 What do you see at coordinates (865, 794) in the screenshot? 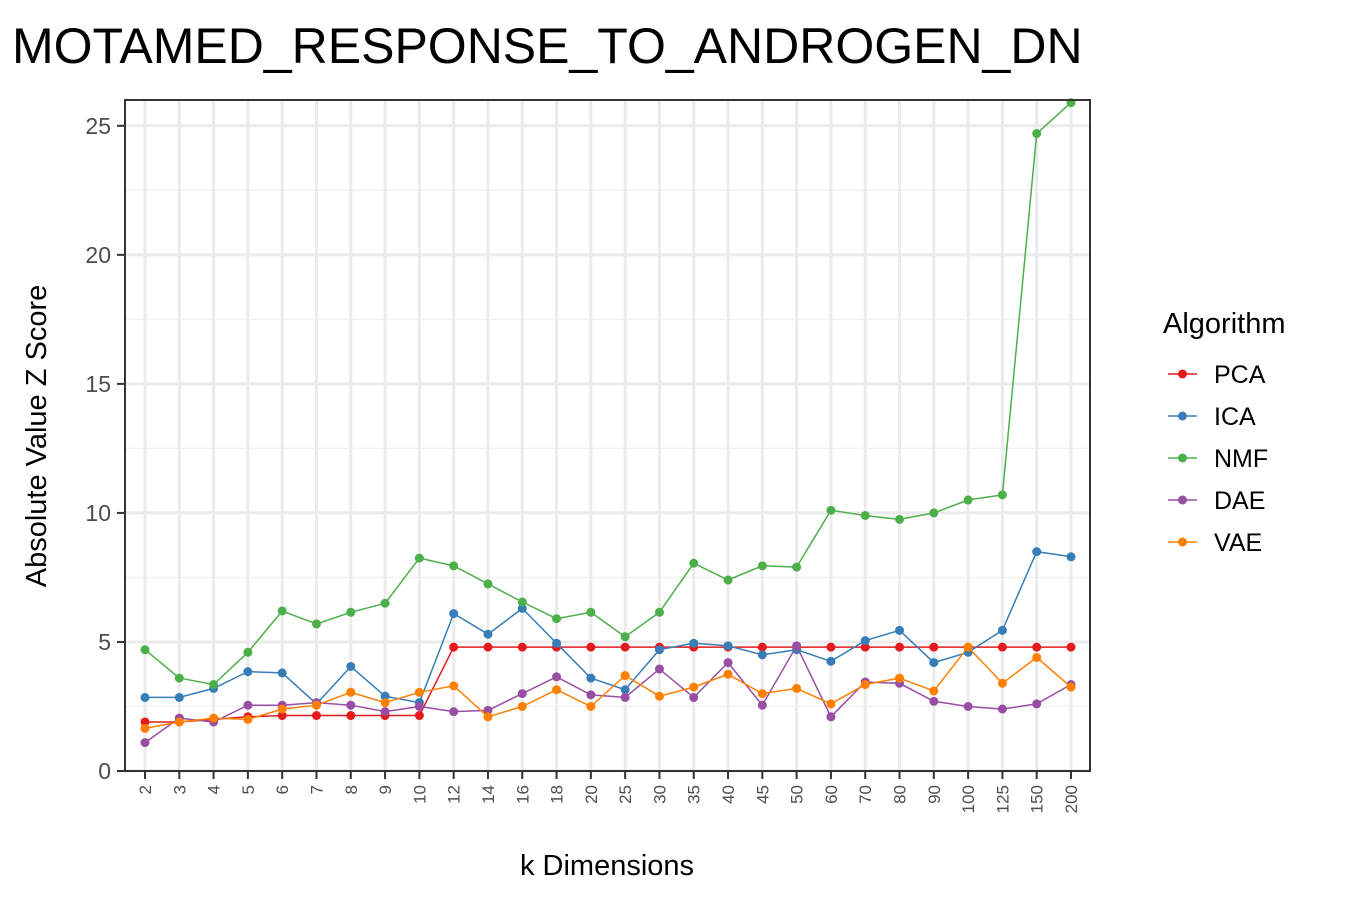
I see `x-tick-label: 70` at bounding box center [865, 794].